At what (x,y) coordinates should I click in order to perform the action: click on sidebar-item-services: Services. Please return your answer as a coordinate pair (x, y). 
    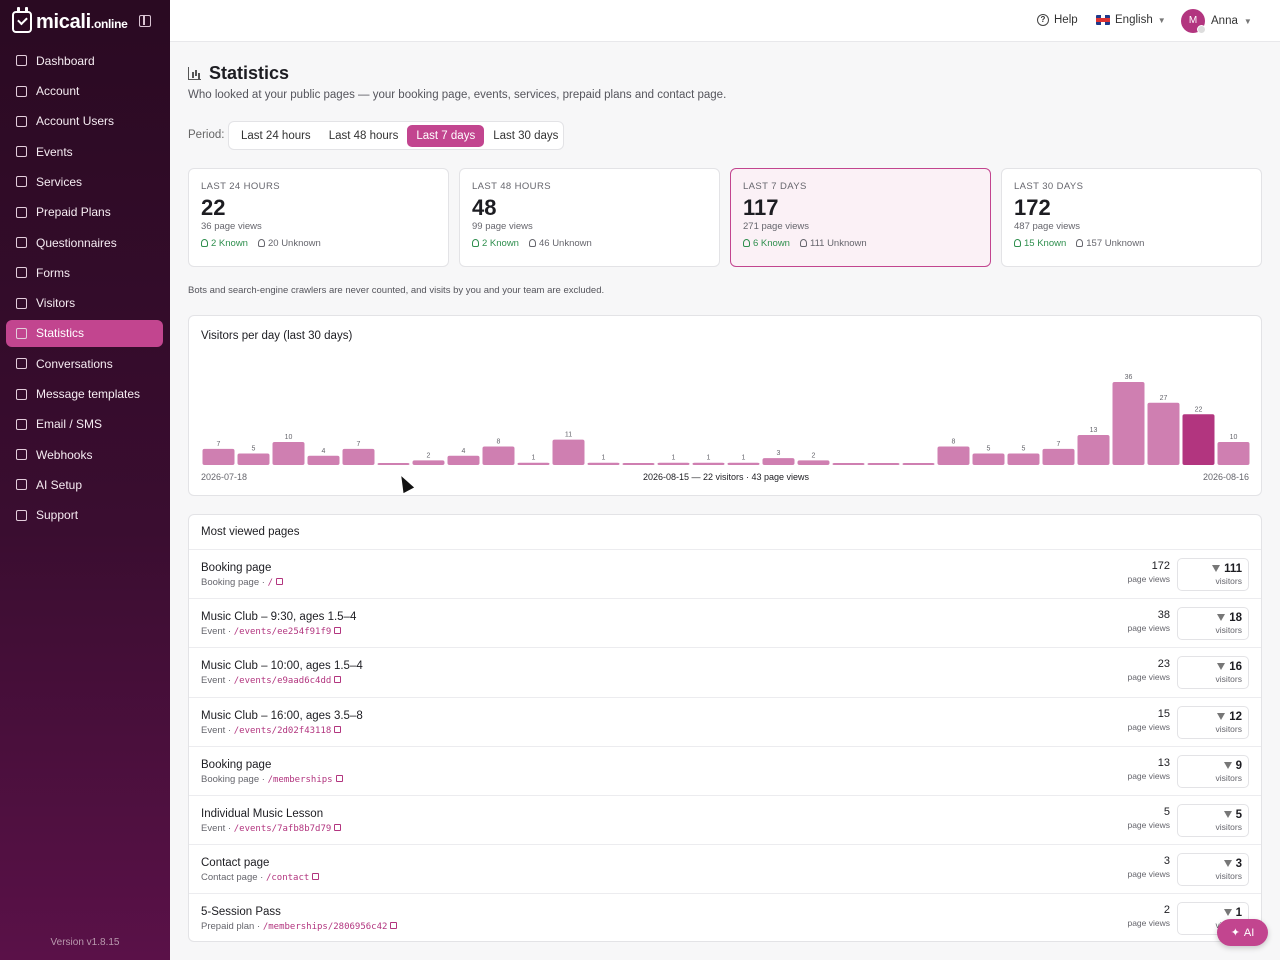
    Looking at the image, I should click on (84, 182).